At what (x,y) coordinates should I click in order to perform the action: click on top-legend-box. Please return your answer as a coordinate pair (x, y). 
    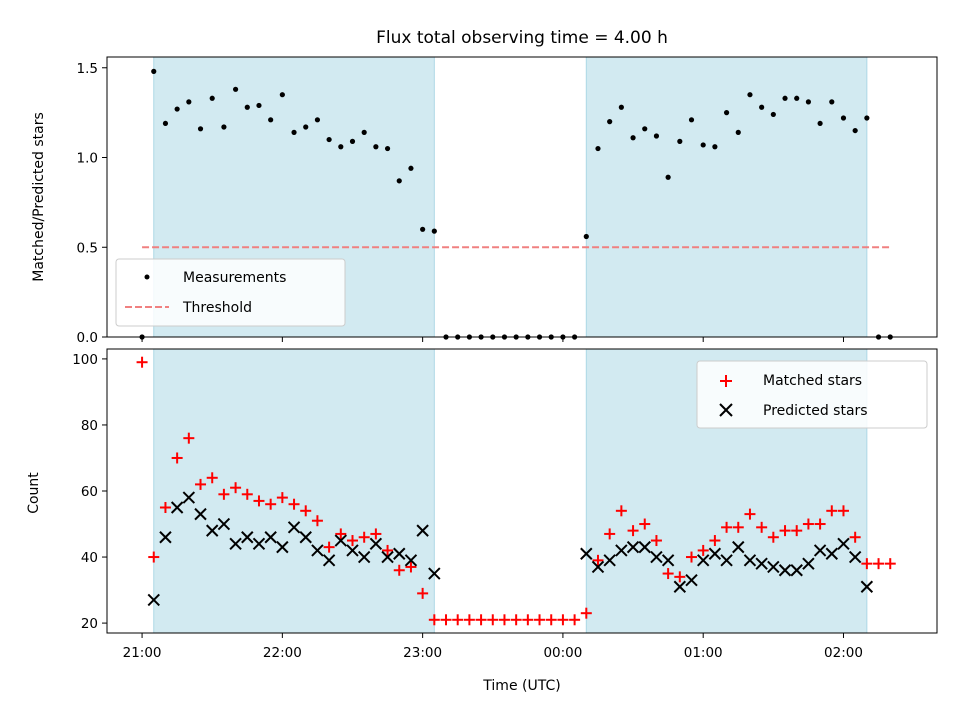
    Looking at the image, I should click on (230, 292).